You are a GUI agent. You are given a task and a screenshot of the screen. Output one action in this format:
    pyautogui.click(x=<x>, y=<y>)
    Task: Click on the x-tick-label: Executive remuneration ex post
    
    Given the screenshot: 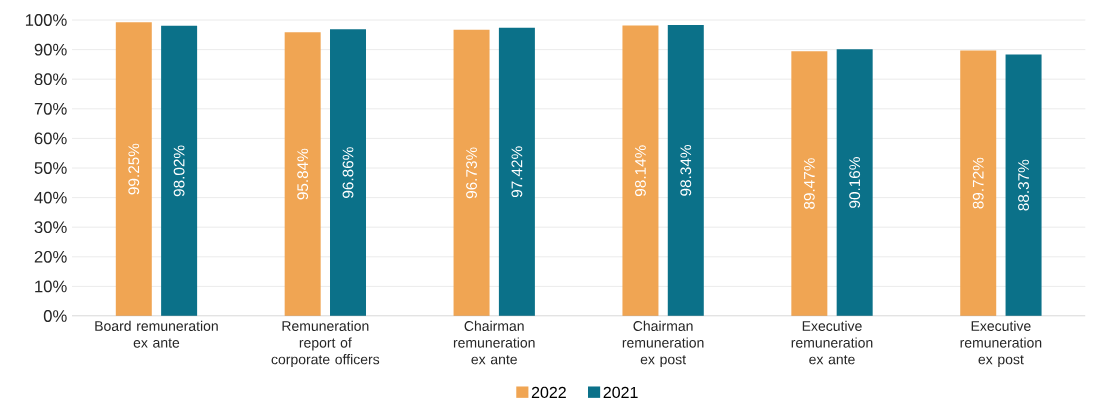 What is the action you would take?
    pyautogui.click(x=1001, y=344)
    